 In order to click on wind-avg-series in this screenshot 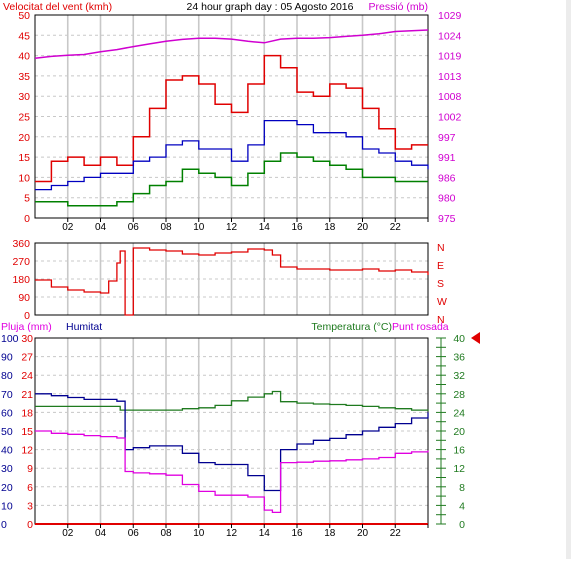, I will do `click(232, 155)`.